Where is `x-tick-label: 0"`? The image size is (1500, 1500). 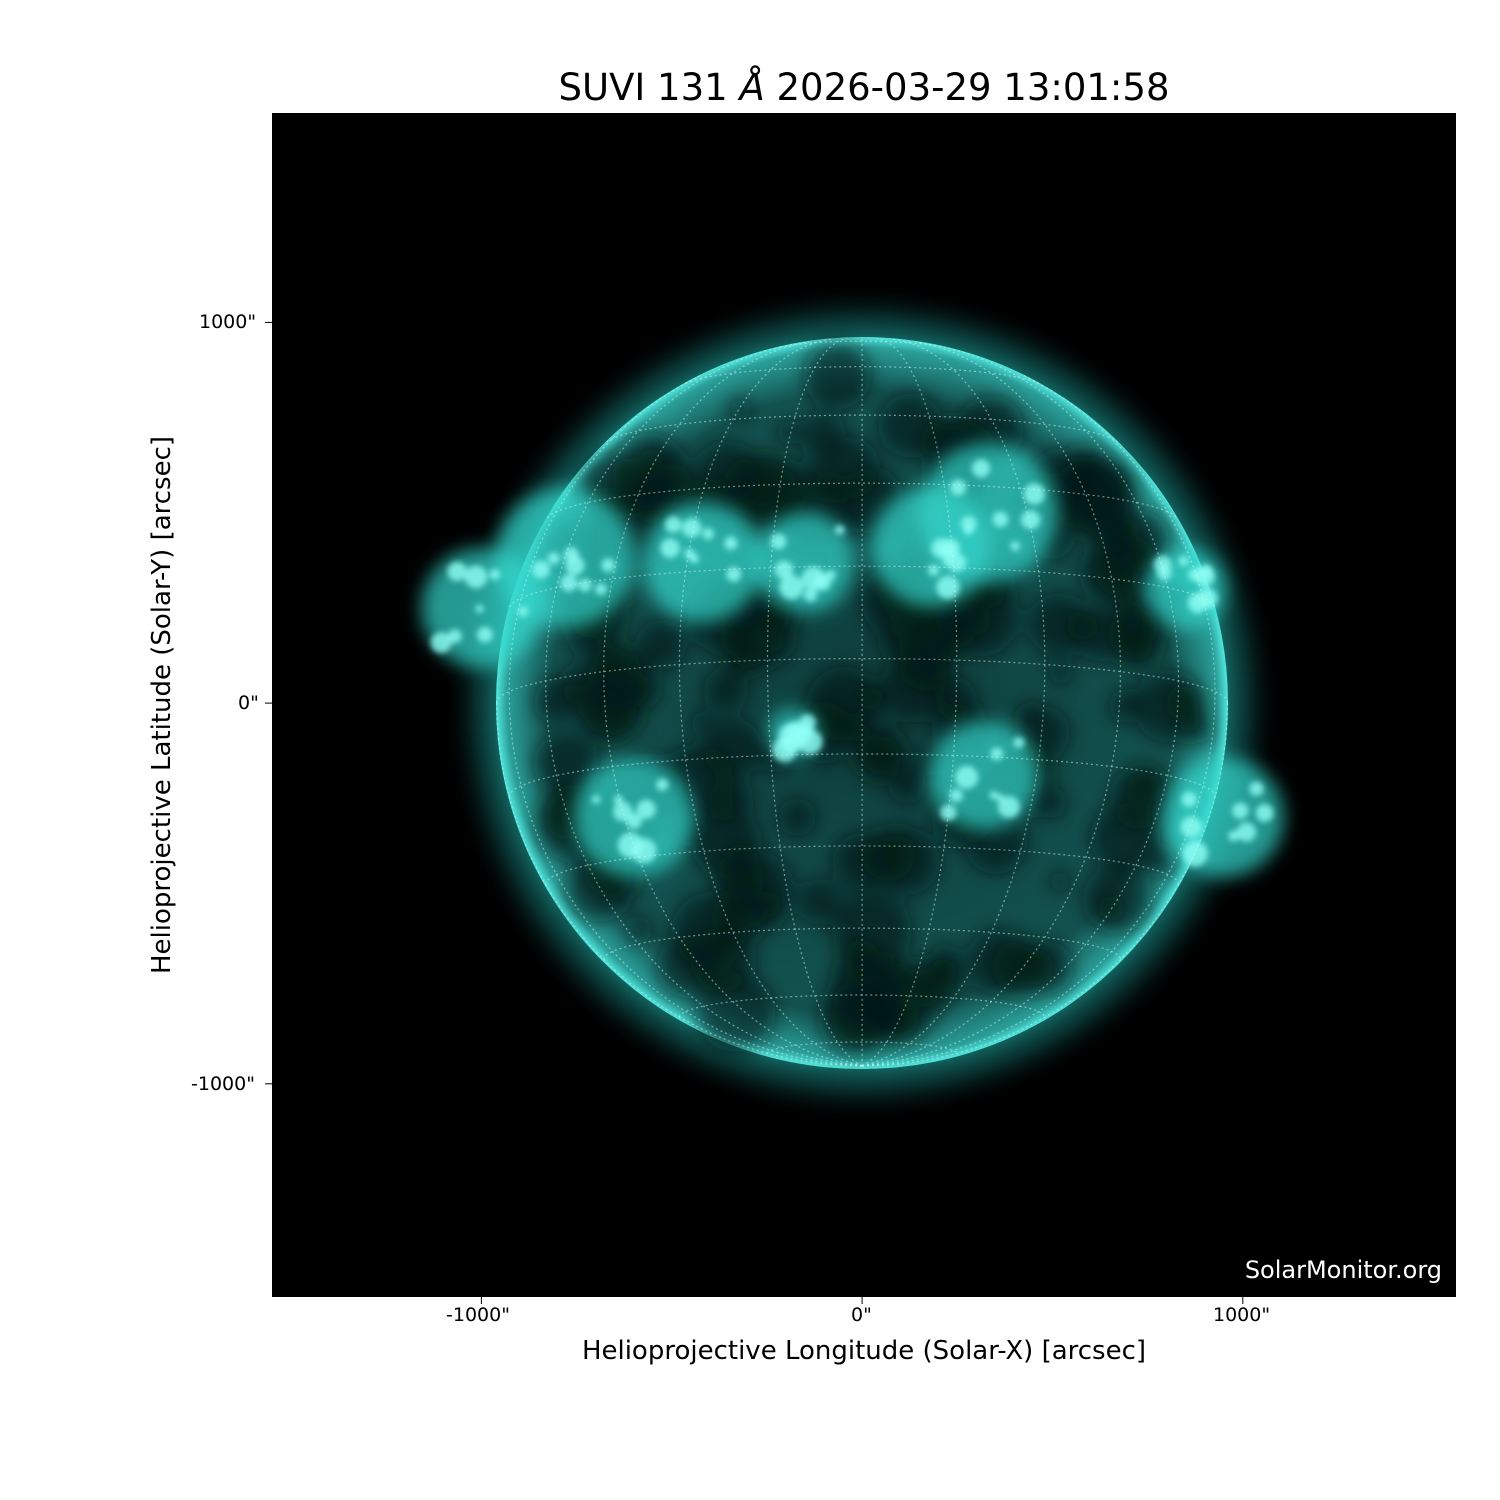
x-tick-label: 0" is located at coordinates (861, 1315).